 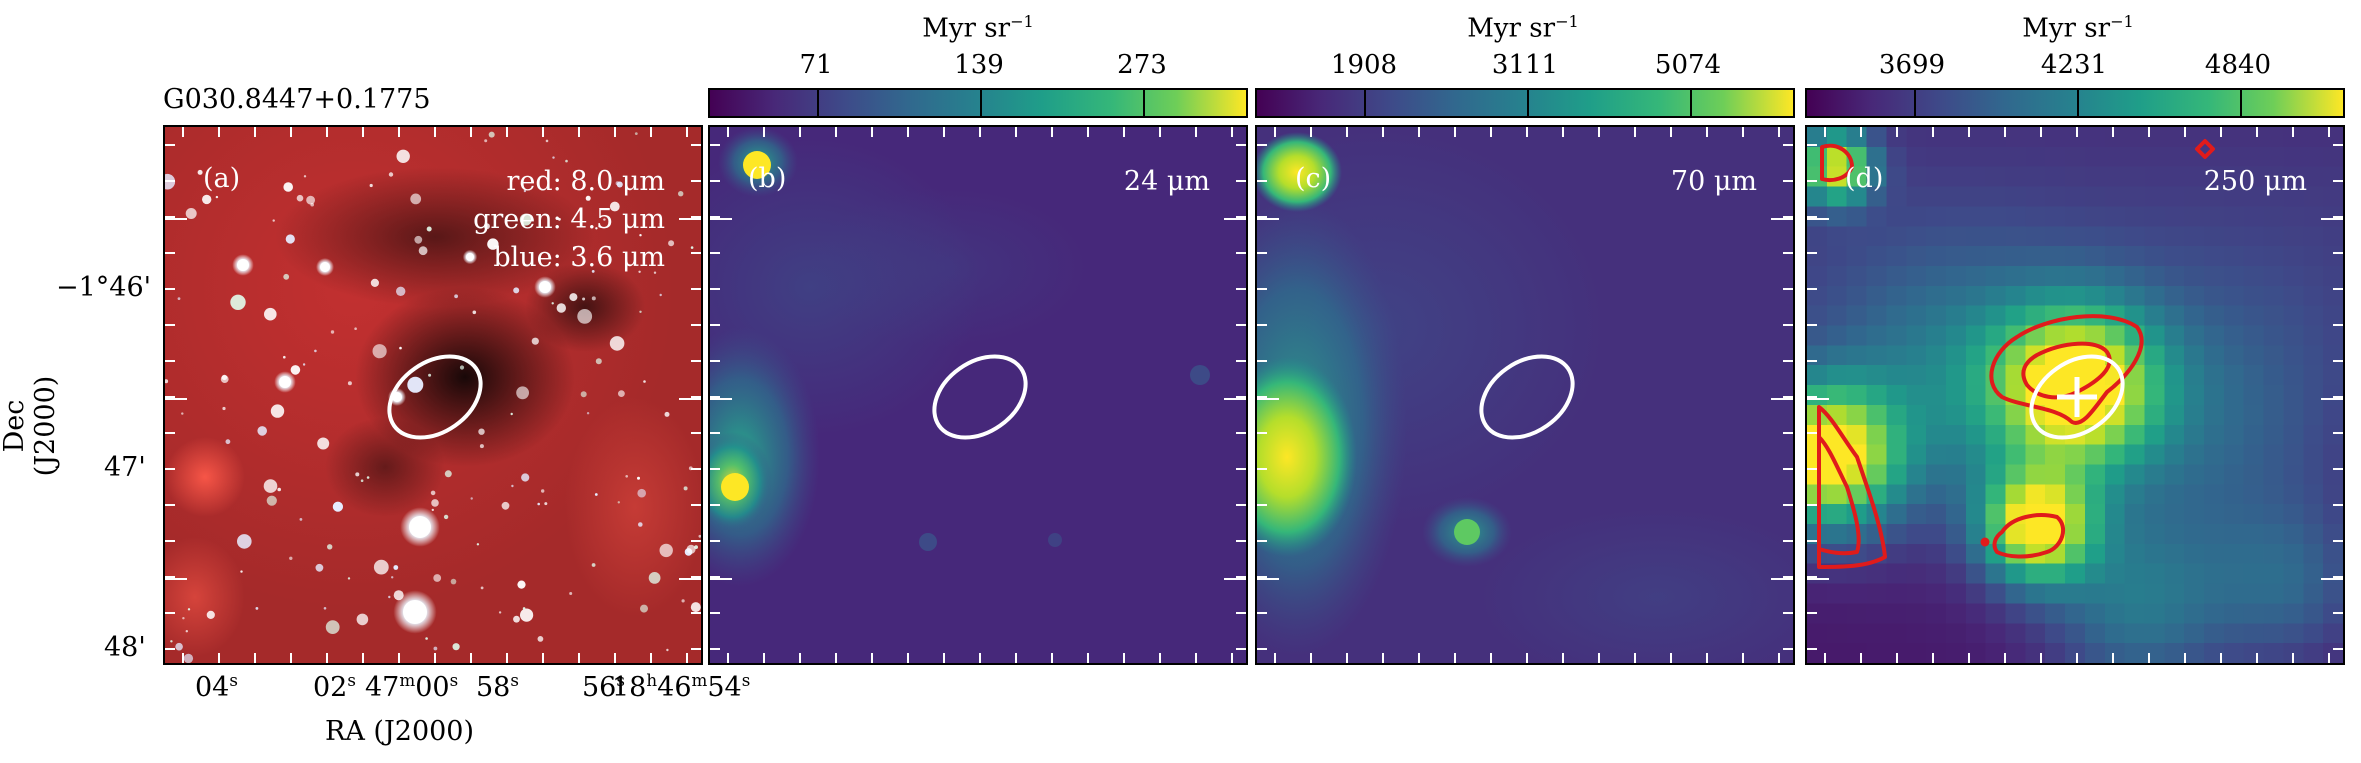 I want to click on colorbar-b-tick: 273, so click(x=1142, y=65).